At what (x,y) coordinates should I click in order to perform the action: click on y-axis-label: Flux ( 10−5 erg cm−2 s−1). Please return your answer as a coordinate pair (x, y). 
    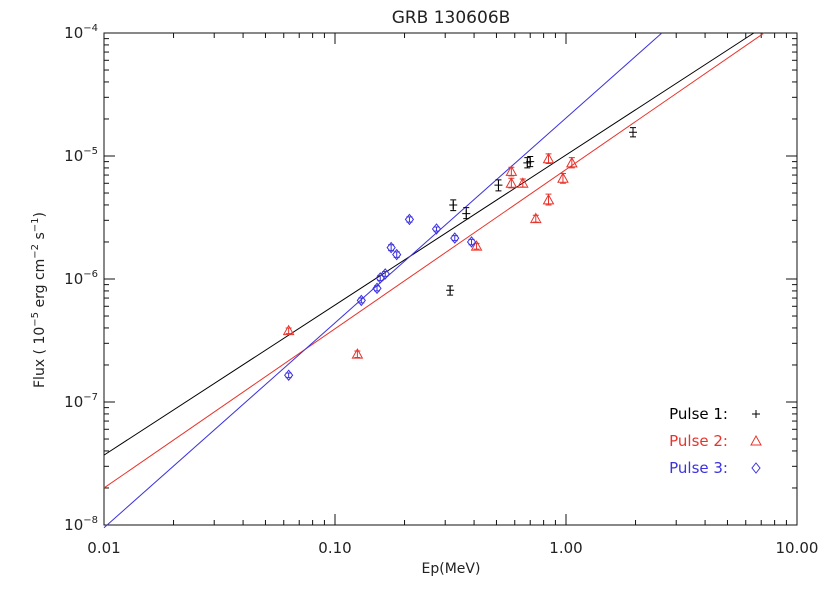
    Looking at the image, I should click on (39, 300).